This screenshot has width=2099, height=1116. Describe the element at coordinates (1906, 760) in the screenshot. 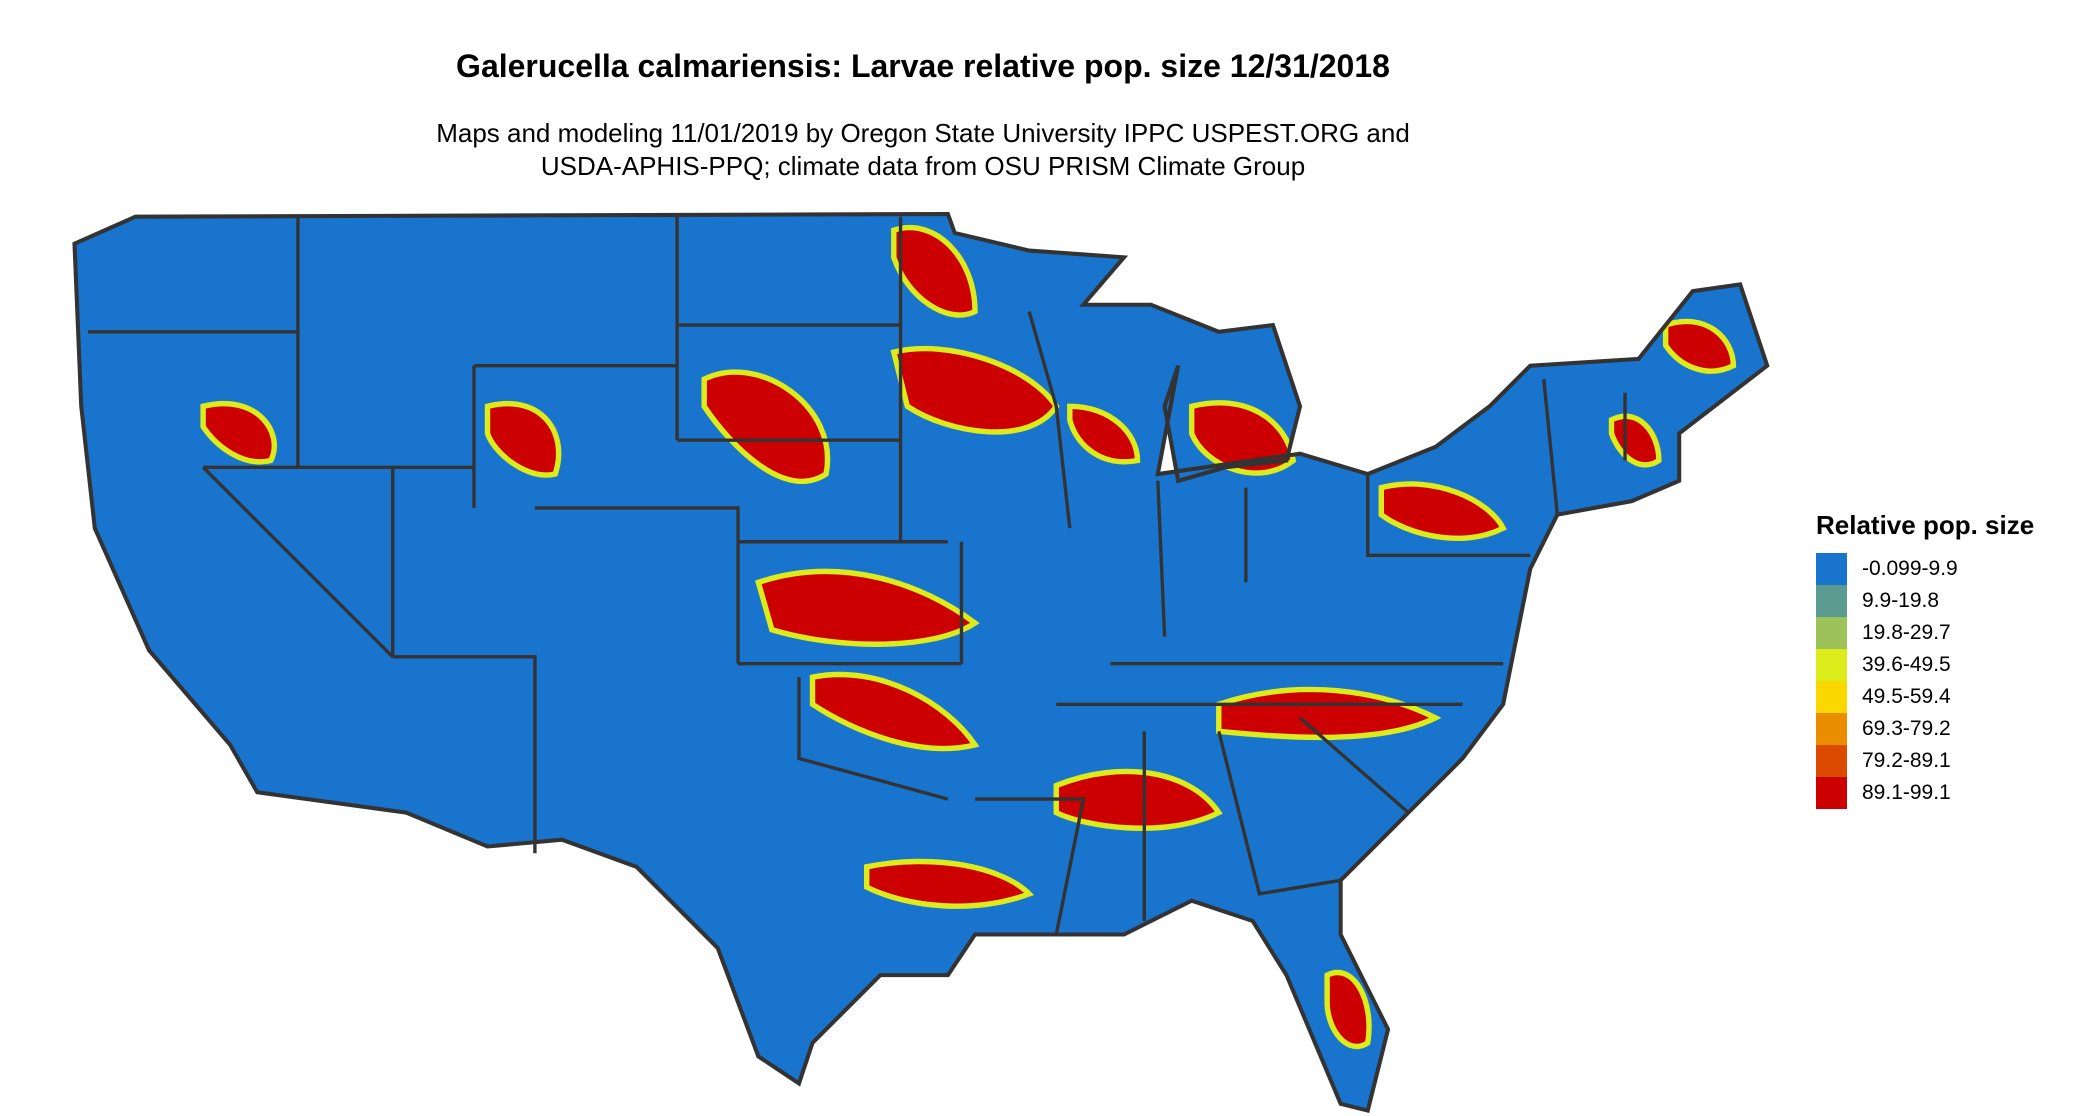

I see `legend-label: 79.2-89.1` at that location.